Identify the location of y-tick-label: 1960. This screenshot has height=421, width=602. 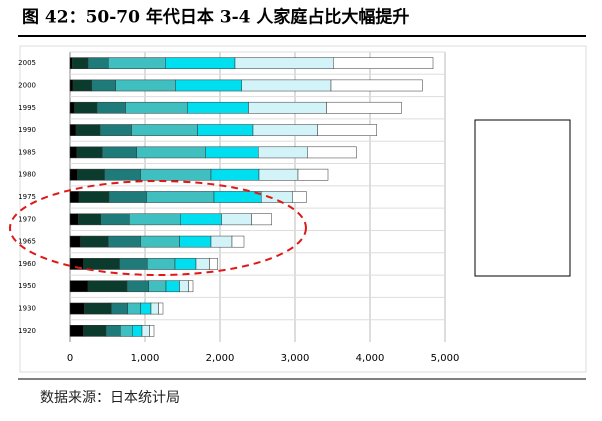
(27, 264).